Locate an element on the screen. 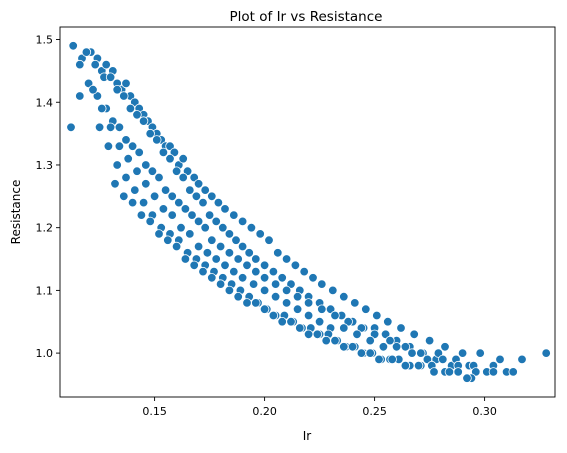 The height and width of the screenshot is (453, 567). y-tick-label: 1.0 is located at coordinates (45, 353).